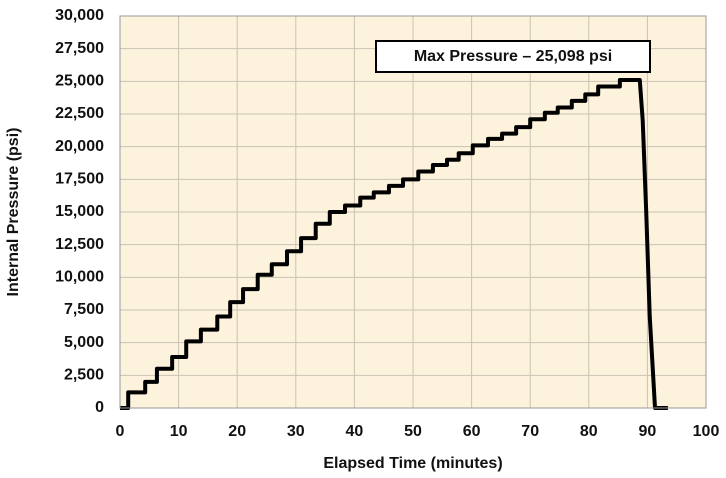 The width and height of the screenshot is (726, 478). I want to click on y-axis-label: Internal Pressure (psi), so click(13, 212).